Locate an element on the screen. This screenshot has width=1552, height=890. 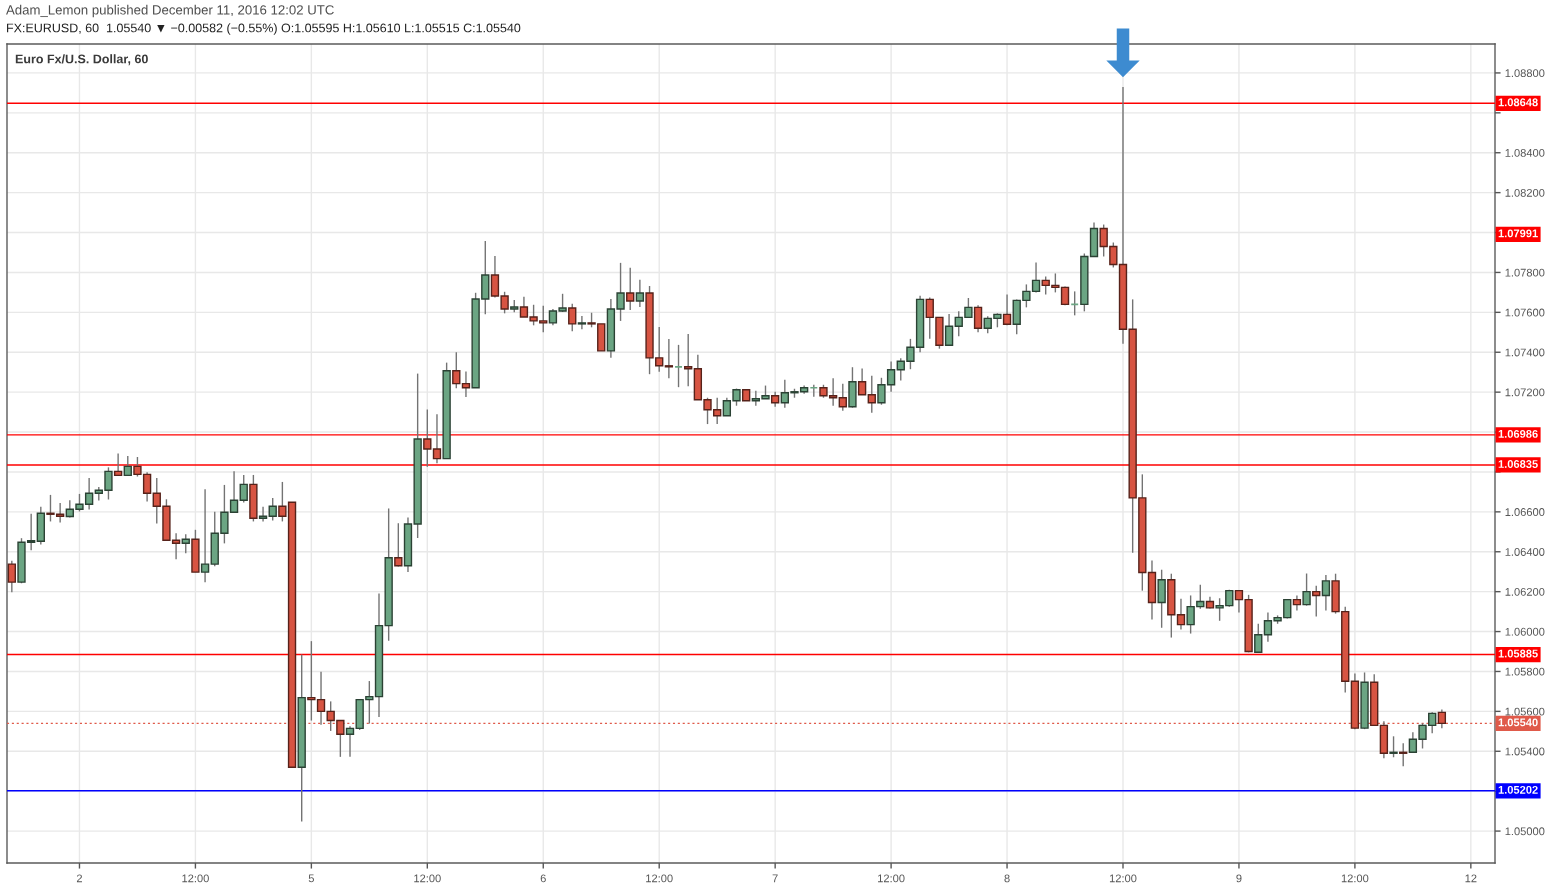
y-tick-label: 1.06000 is located at coordinates (1525, 631).